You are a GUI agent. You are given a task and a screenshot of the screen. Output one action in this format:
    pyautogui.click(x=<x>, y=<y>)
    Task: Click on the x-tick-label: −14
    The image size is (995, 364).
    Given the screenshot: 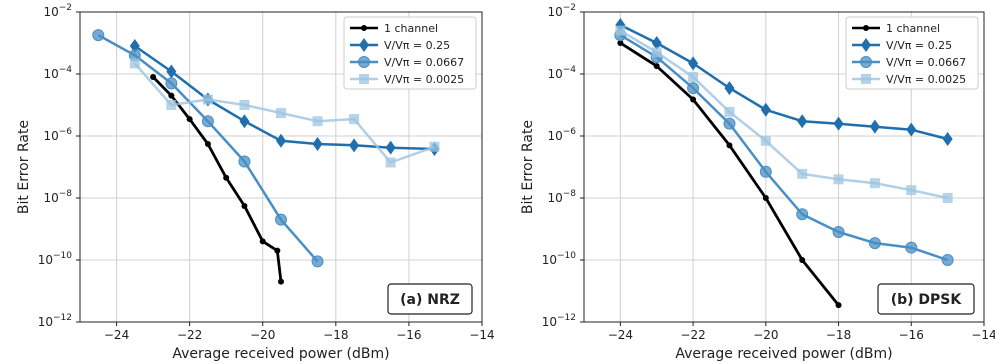 What is the action you would take?
    pyautogui.click(x=983, y=335)
    